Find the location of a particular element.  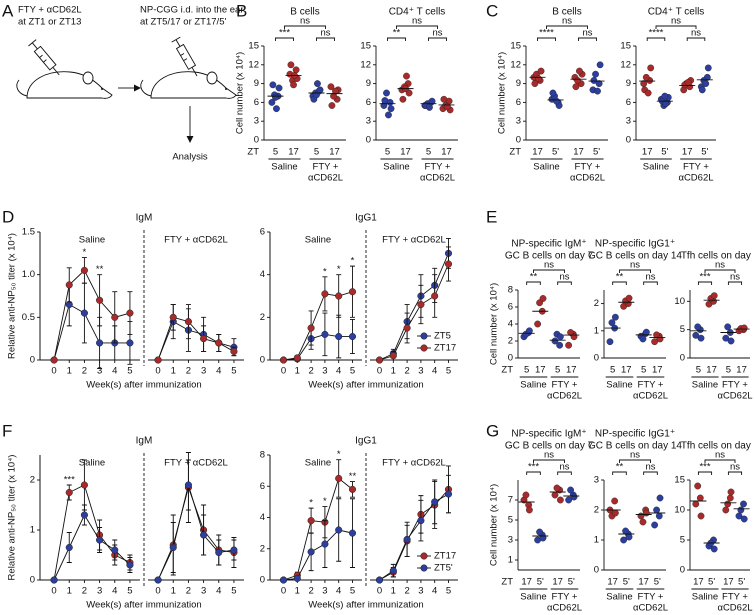

y-tick-label: 8 is located at coordinates (262, 455).